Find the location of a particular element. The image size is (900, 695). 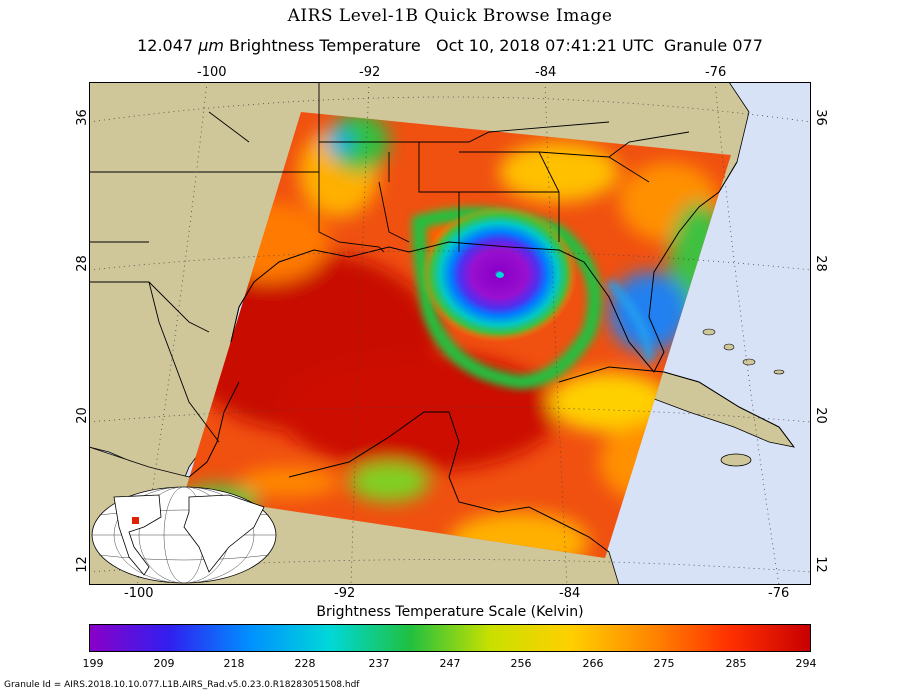

scale-label: 247 is located at coordinates (450, 663).